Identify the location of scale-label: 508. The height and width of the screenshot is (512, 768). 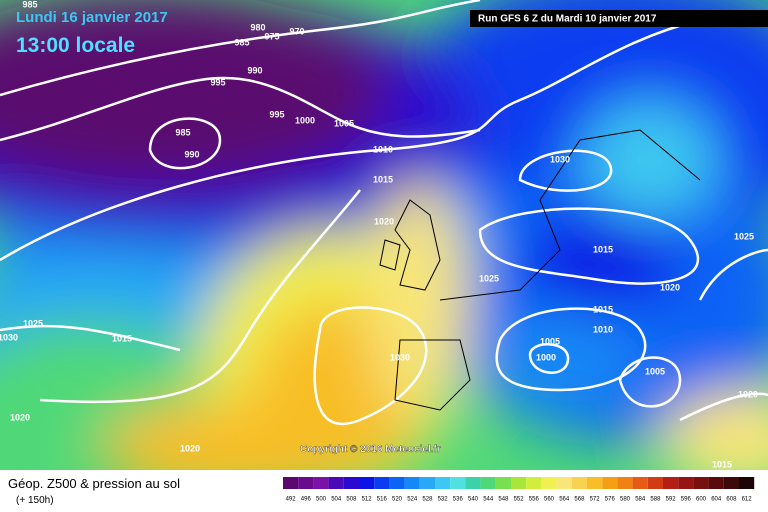
(351, 500).